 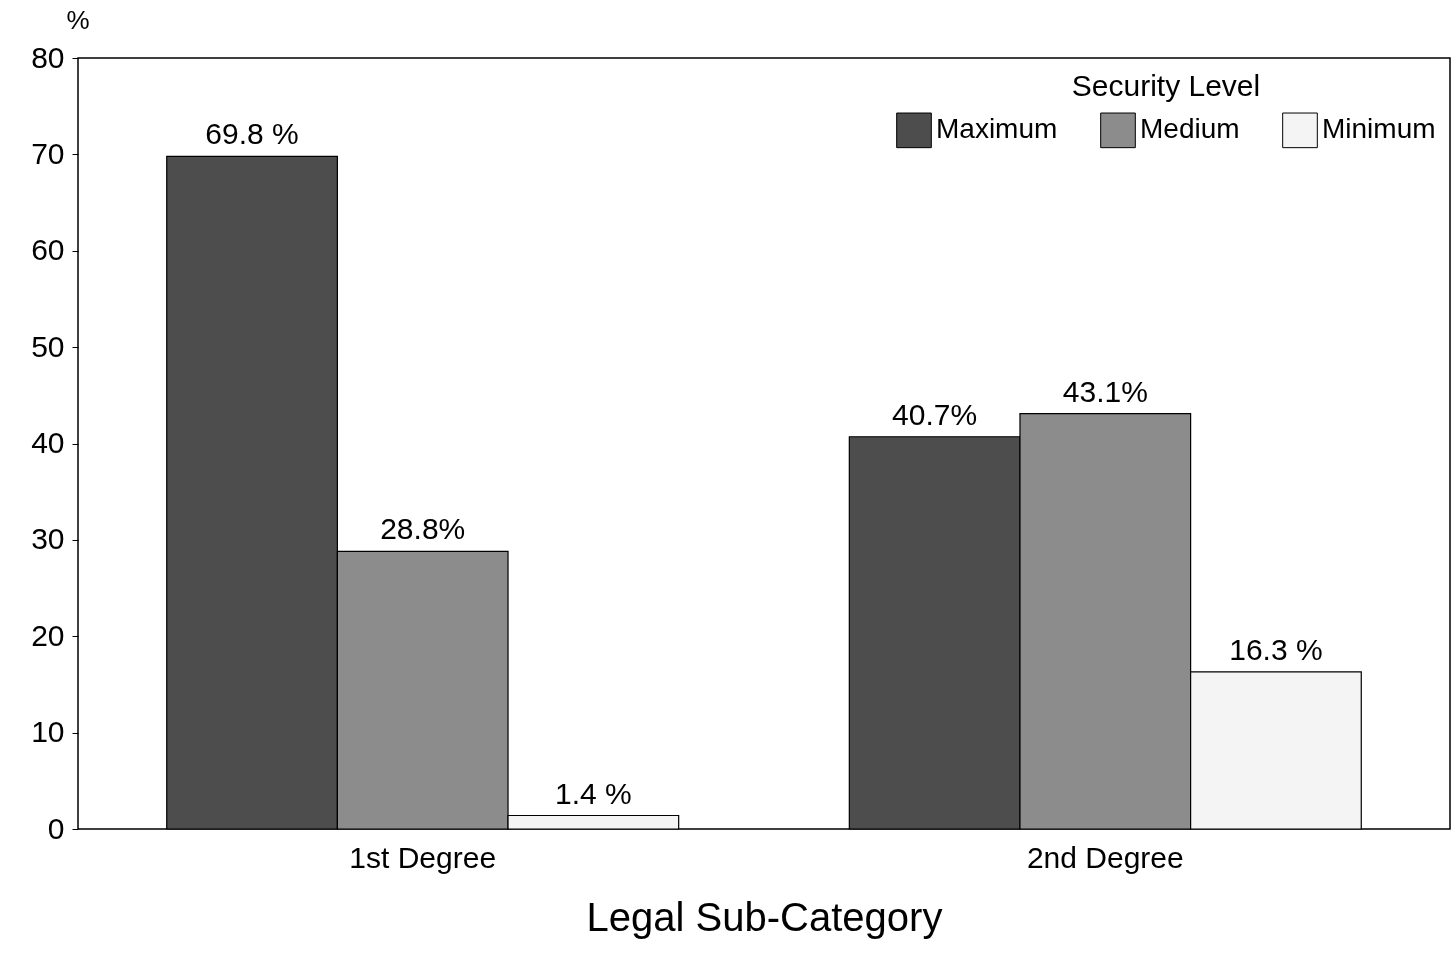 I want to click on data-label: 28.8%, so click(x=423, y=529).